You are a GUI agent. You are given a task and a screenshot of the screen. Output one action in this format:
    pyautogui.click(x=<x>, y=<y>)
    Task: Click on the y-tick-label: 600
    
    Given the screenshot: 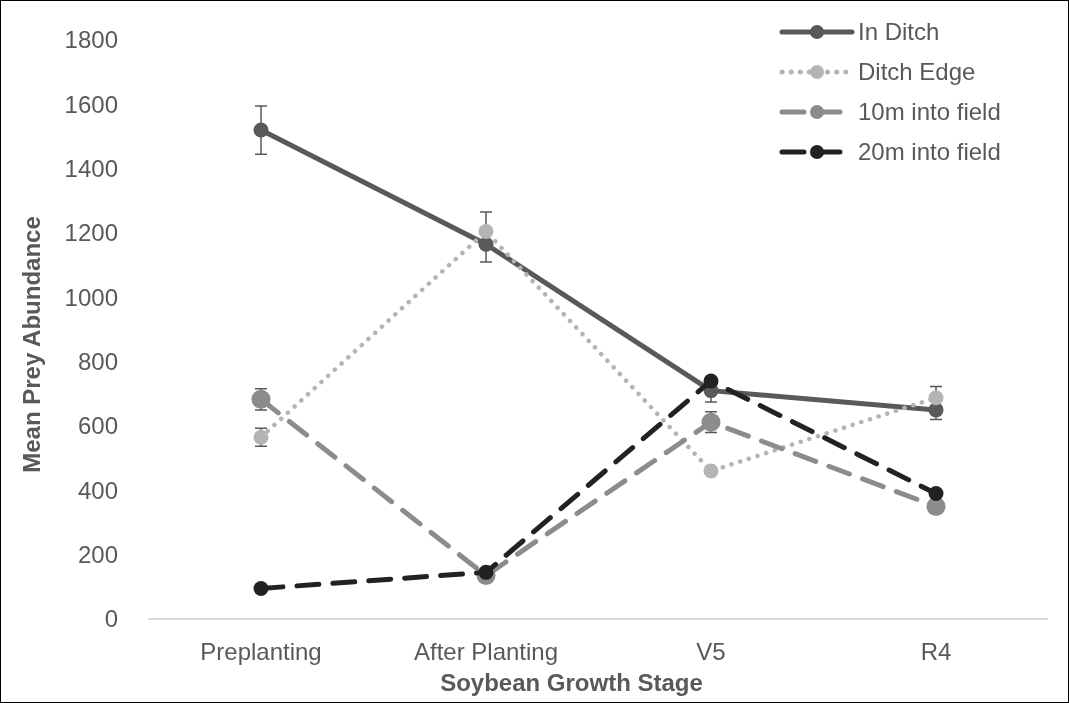 What is the action you would take?
    pyautogui.click(x=97, y=426)
    